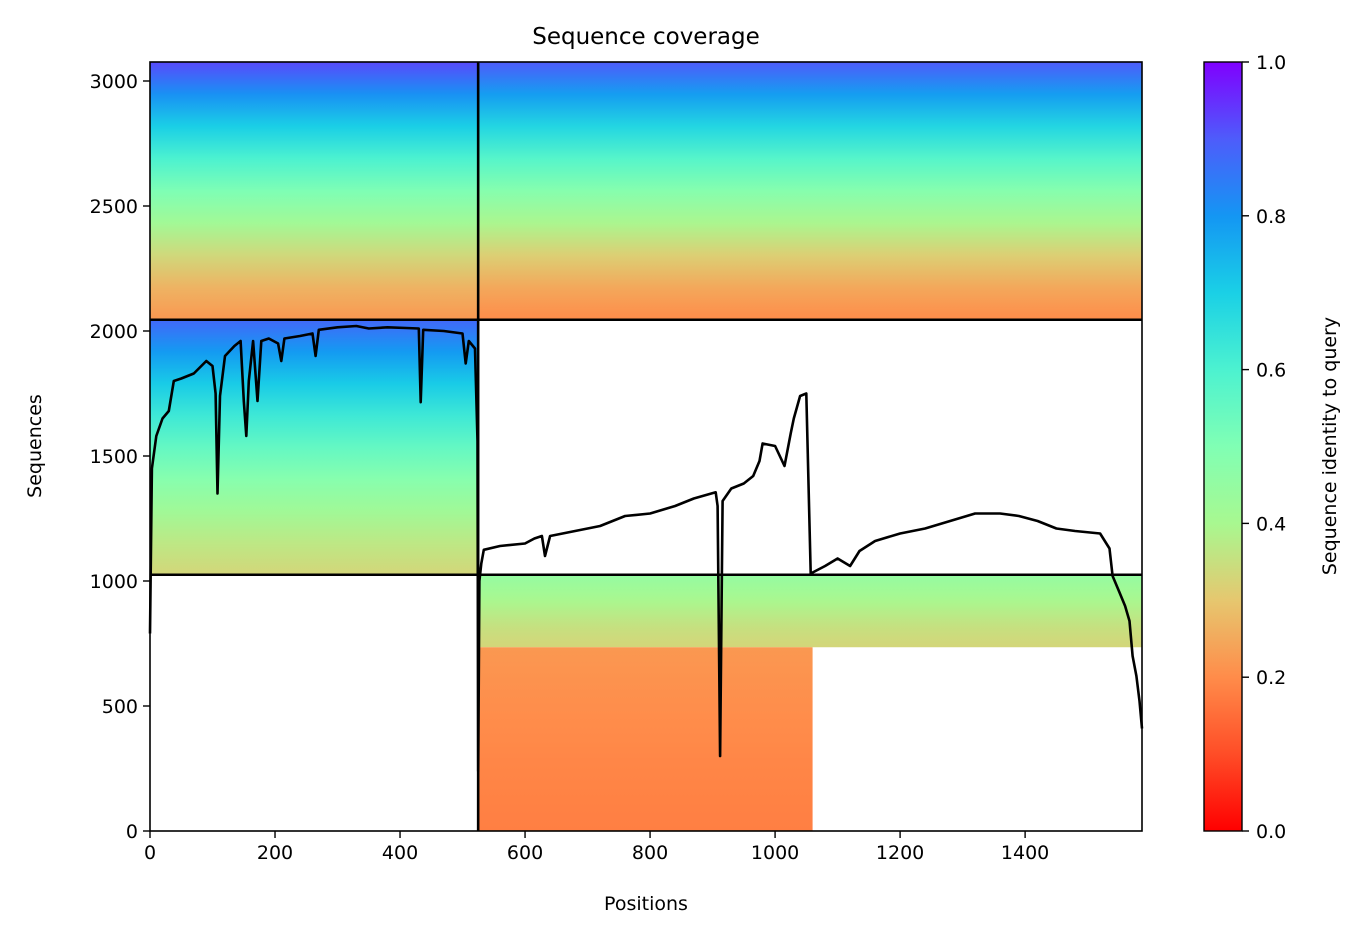  I want to click on chart-title: Sequence coverage, so click(646, 37).